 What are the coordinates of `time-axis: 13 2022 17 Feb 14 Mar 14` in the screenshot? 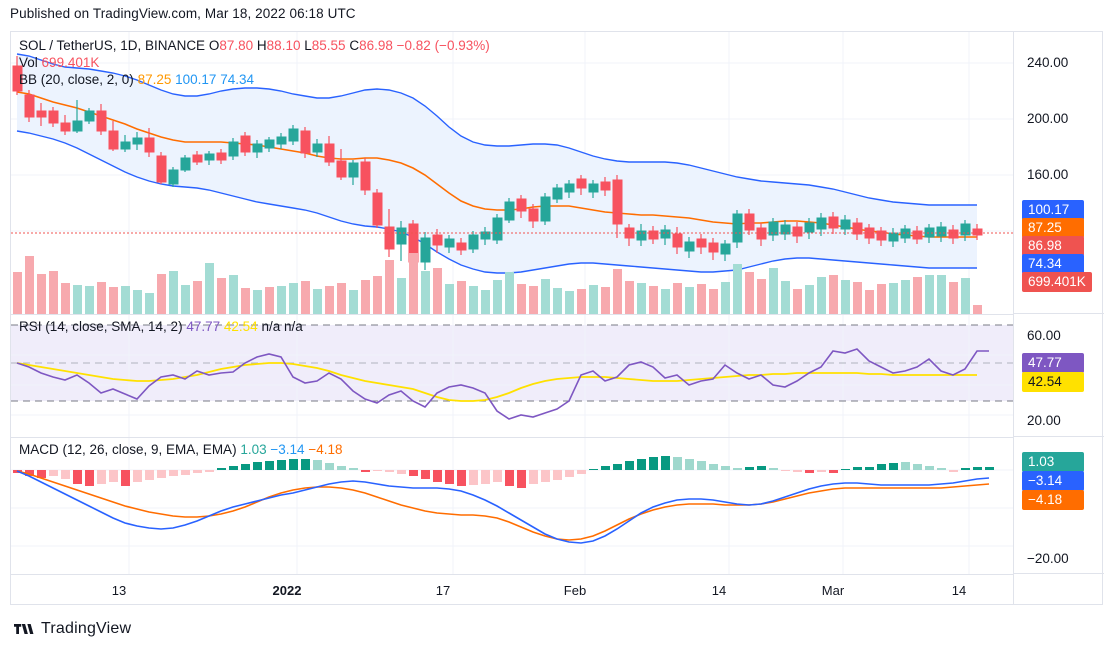 It's located at (512, 589).